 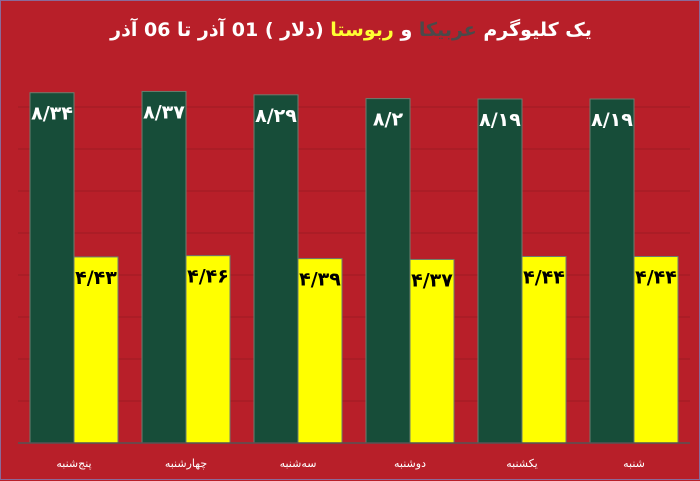 What do you see at coordinates (164, 112) in the screenshot?
I see `data-label: ۸/۳۷` at bounding box center [164, 112].